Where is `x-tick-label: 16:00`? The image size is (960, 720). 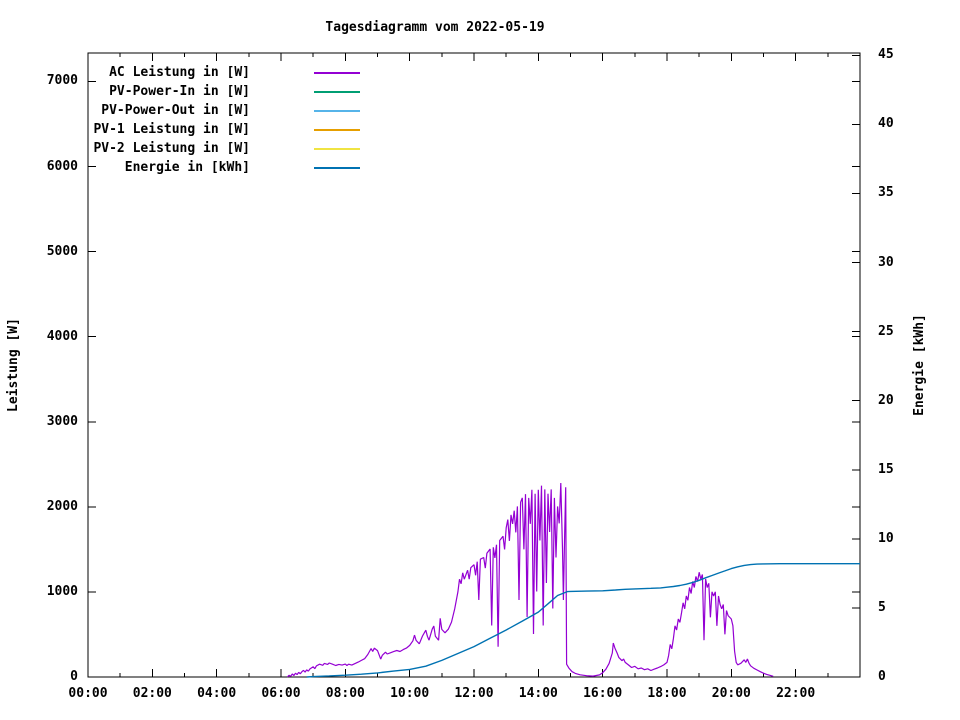 x-tick-label: 16:00 is located at coordinates (603, 693).